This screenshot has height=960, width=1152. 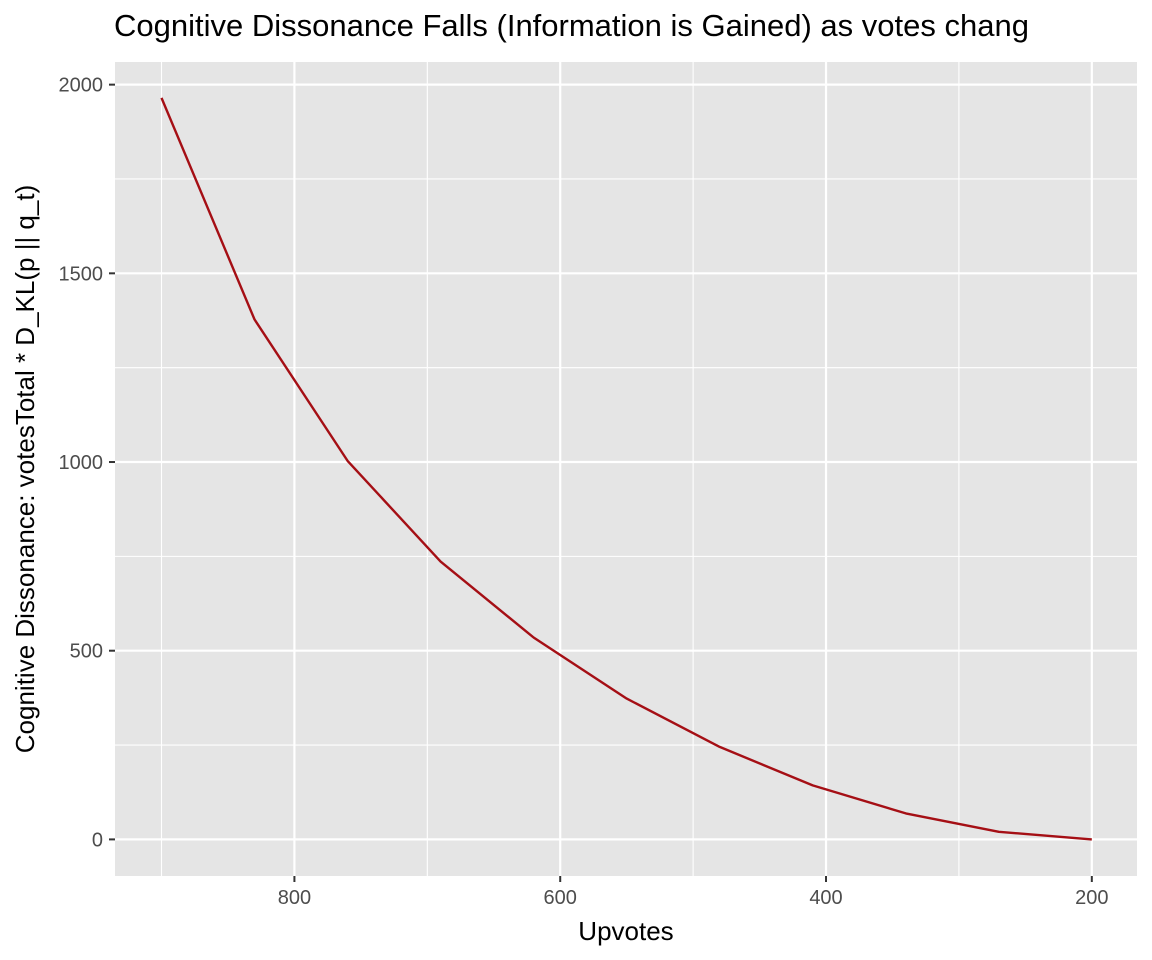 What do you see at coordinates (825, 898) in the screenshot?
I see `x-tick-label: 400` at bounding box center [825, 898].